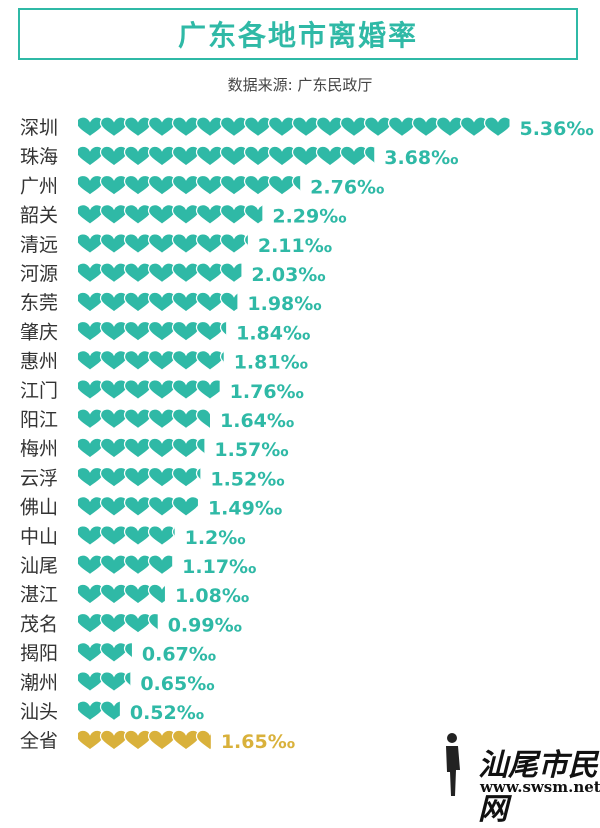 The width and height of the screenshot is (600, 828). What do you see at coordinates (309, 217) in the screenshot?
I see `value-label: 2.29‰` at bounding box center [309, 217].